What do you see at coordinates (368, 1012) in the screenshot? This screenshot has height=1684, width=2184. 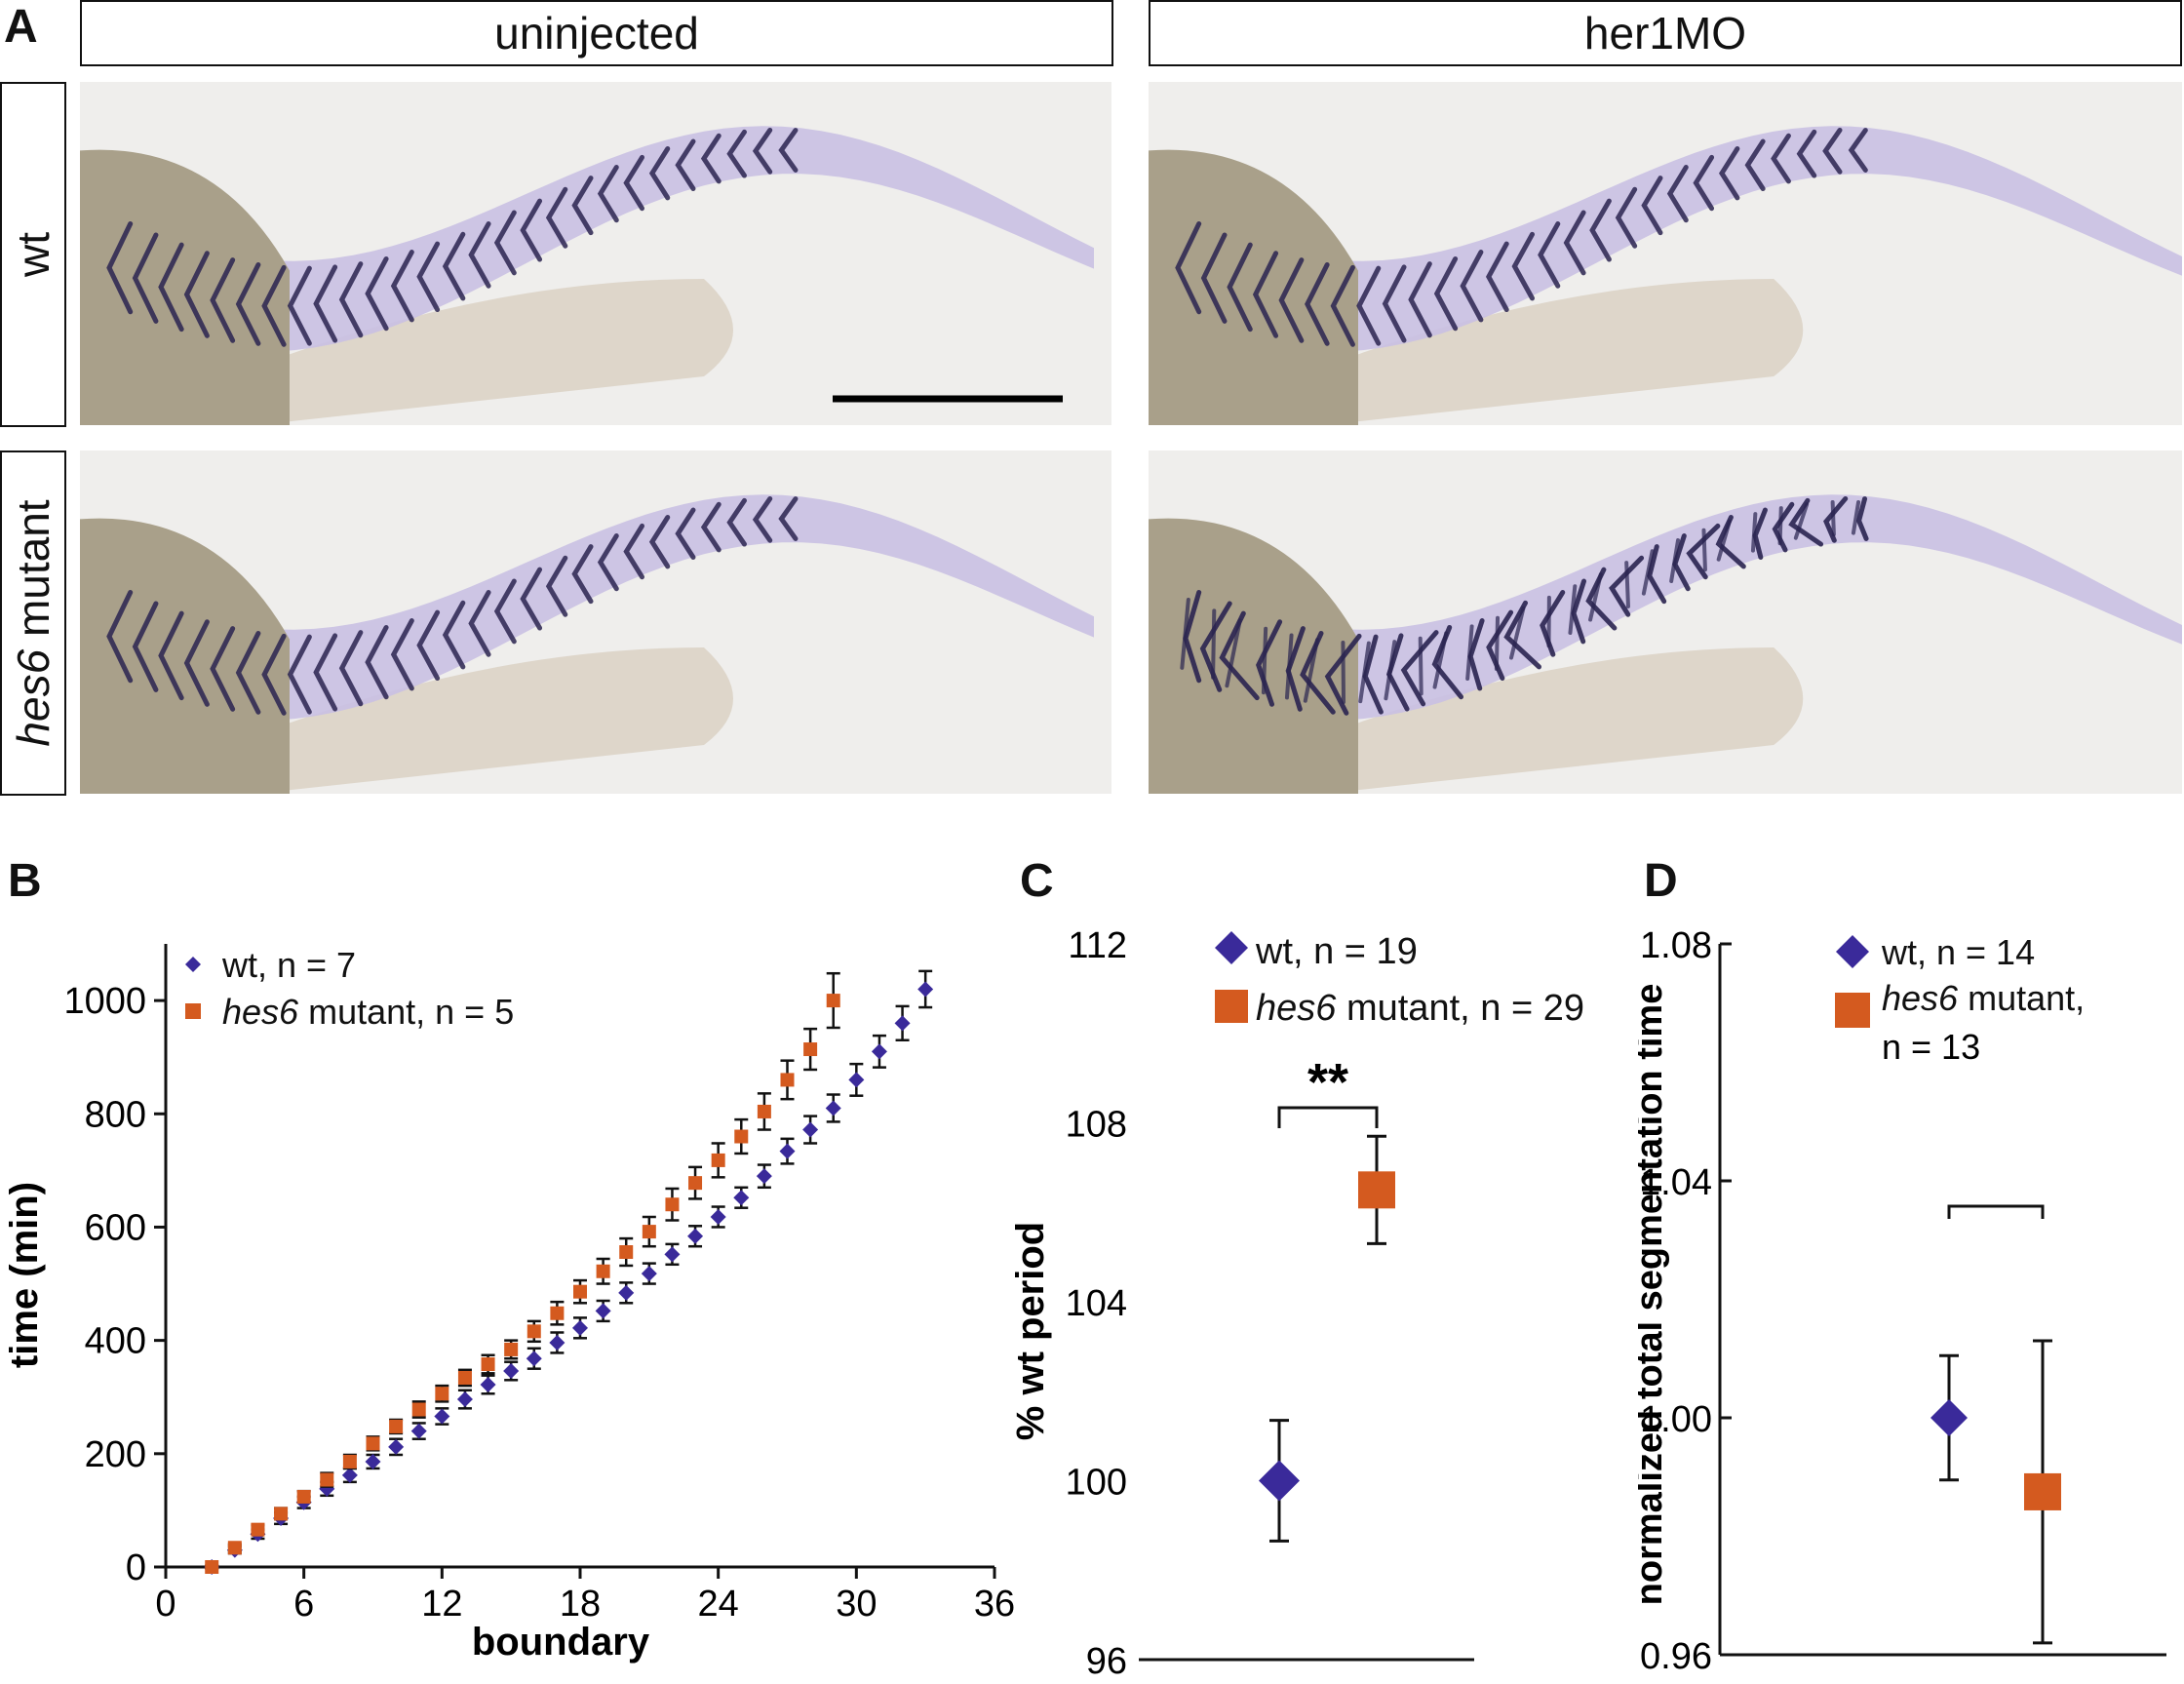 I see `legend-label-mutant: hes6 mutant, n = 5` at bounding box center [368, 1012].